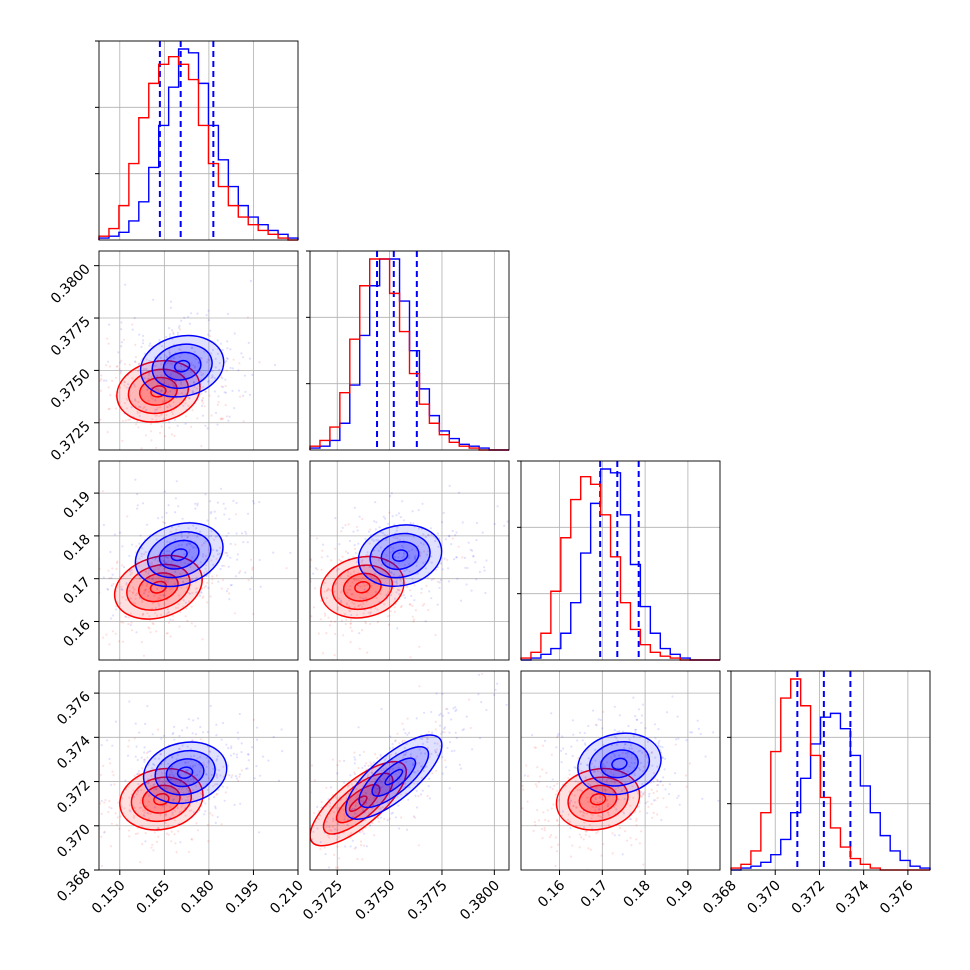  I want to click on y-tick-label: 0.17, so click(76, 590).